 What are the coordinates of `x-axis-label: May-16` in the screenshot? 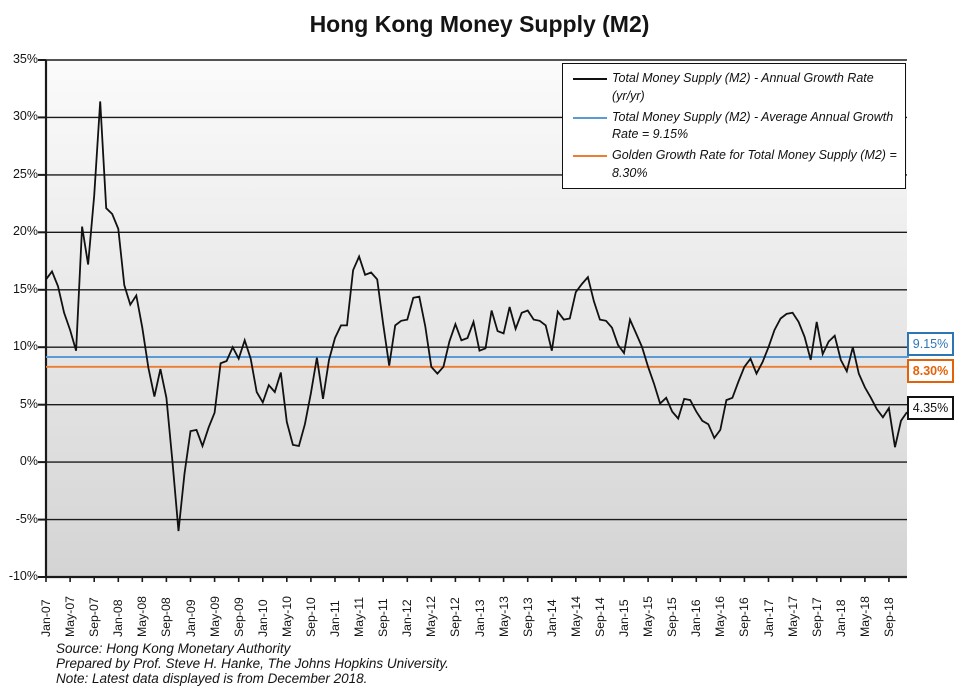 It's located at (720, 616).